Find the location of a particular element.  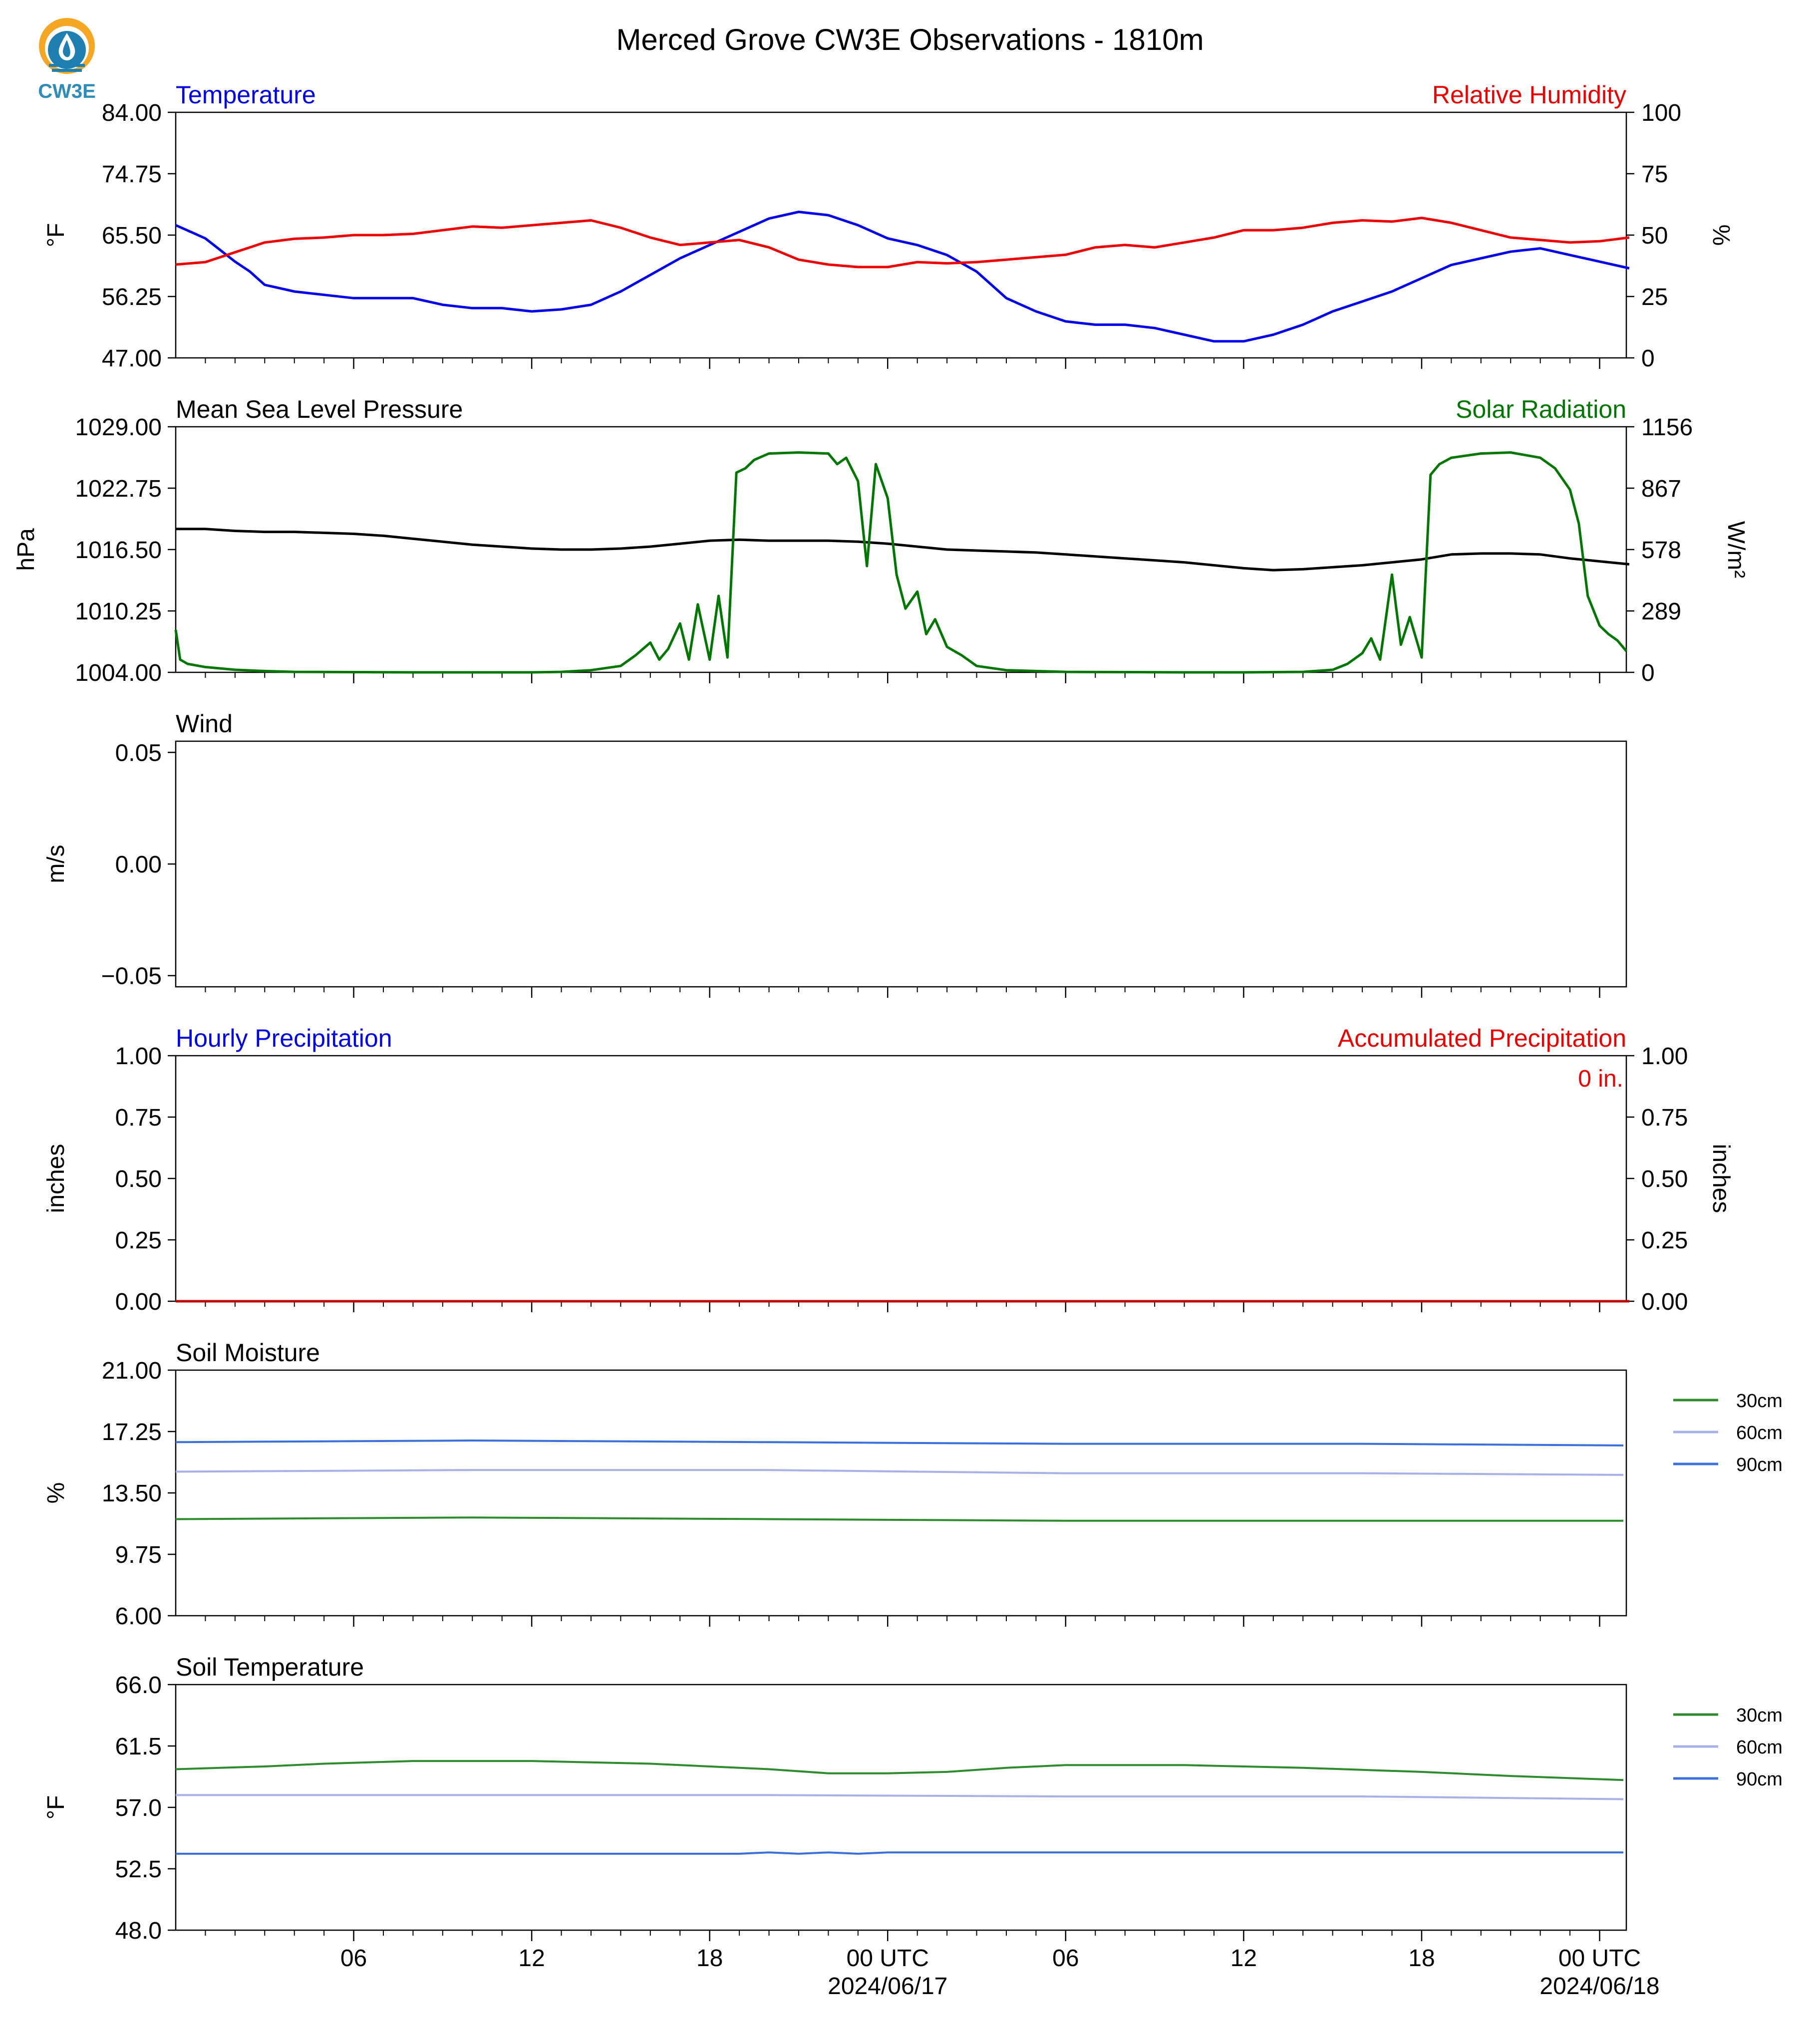

y-tick-label: 0.05 is located at coordinates (138, 753).